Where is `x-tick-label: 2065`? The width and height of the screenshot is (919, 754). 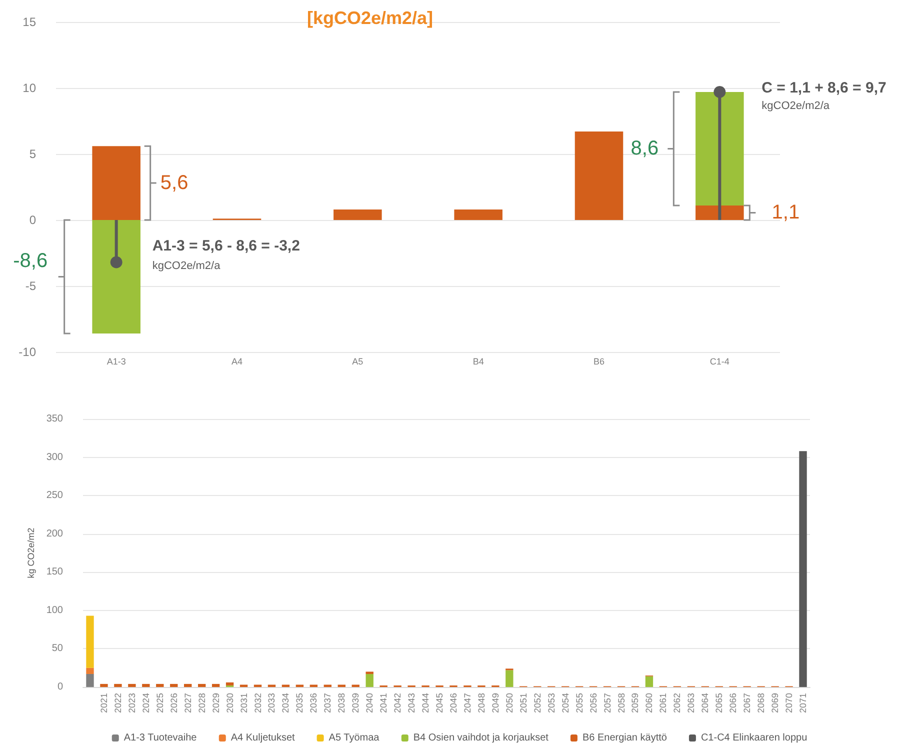 x-tick-label: 2065 is located at coordinates (719, 703).